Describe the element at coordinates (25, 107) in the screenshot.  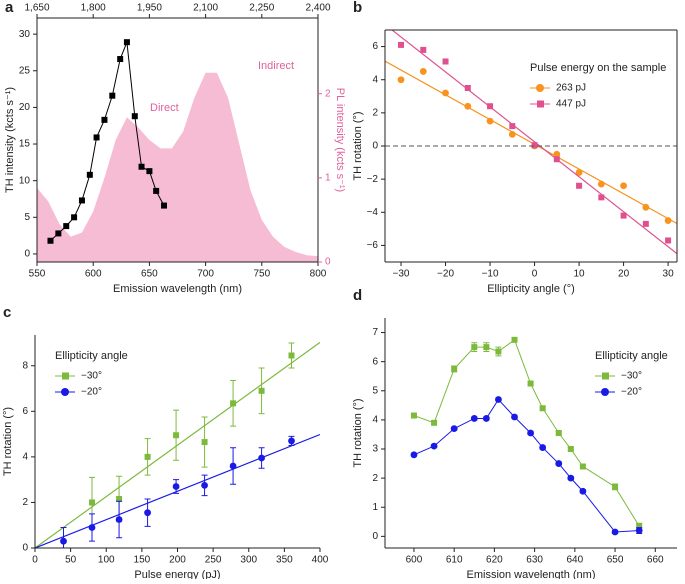
I see `y-tick-label: 20` at that location.